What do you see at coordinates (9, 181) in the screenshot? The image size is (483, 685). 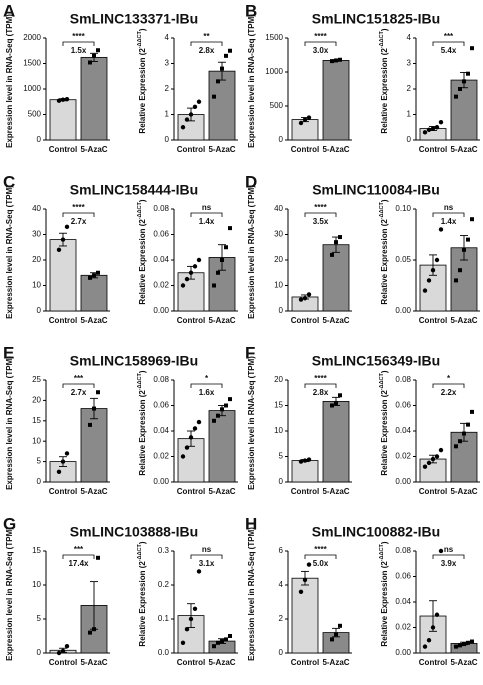 I see `panel-letter: C` at bounding box center [9, 181].